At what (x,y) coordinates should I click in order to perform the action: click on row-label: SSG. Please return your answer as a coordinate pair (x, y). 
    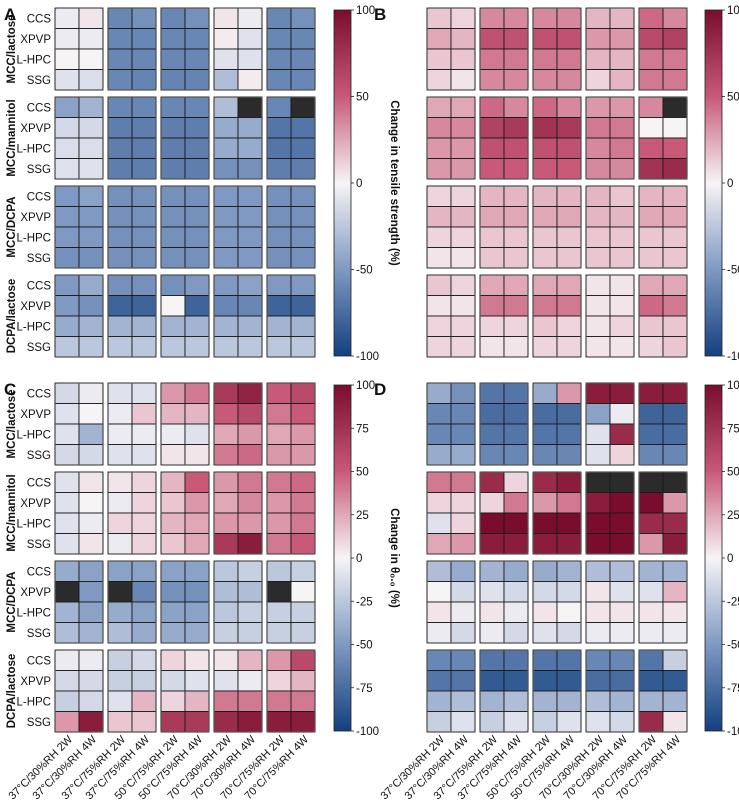
    Looking at the image, I should click on (39, 456).